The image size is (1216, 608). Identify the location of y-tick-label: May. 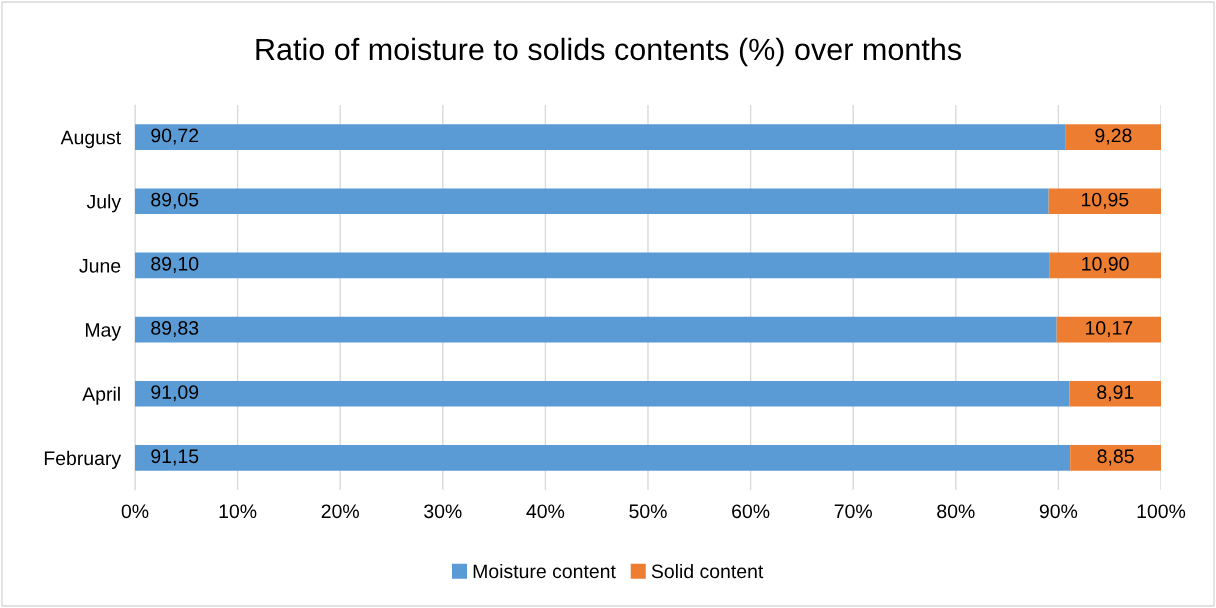
(103, 332).